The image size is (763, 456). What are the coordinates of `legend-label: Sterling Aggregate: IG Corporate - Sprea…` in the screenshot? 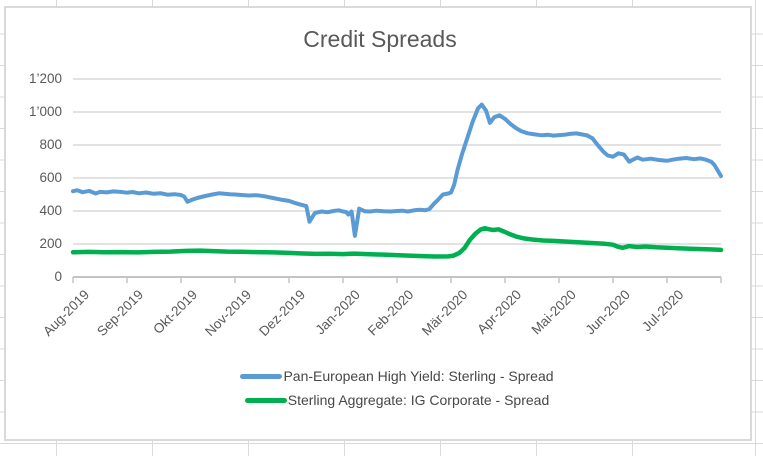 It's located at (418, 400).